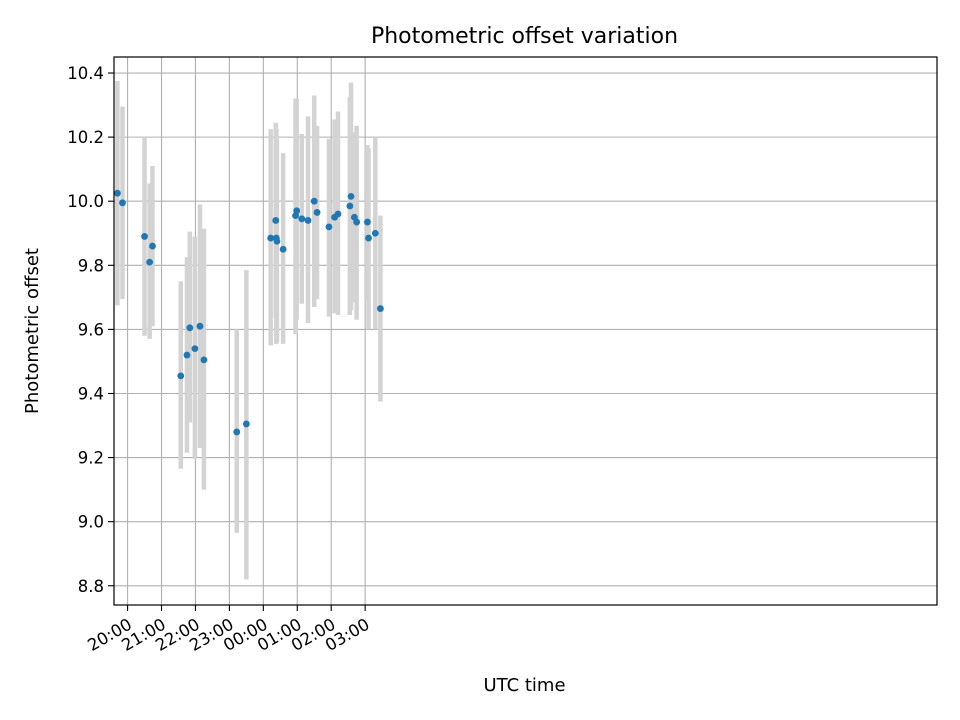 This screenshot has height=720, width=960. What do you see at coordinates (91, 265) in the screenshot?
I see `y-tick-label: 9.8` at bounding box center [91, 265].